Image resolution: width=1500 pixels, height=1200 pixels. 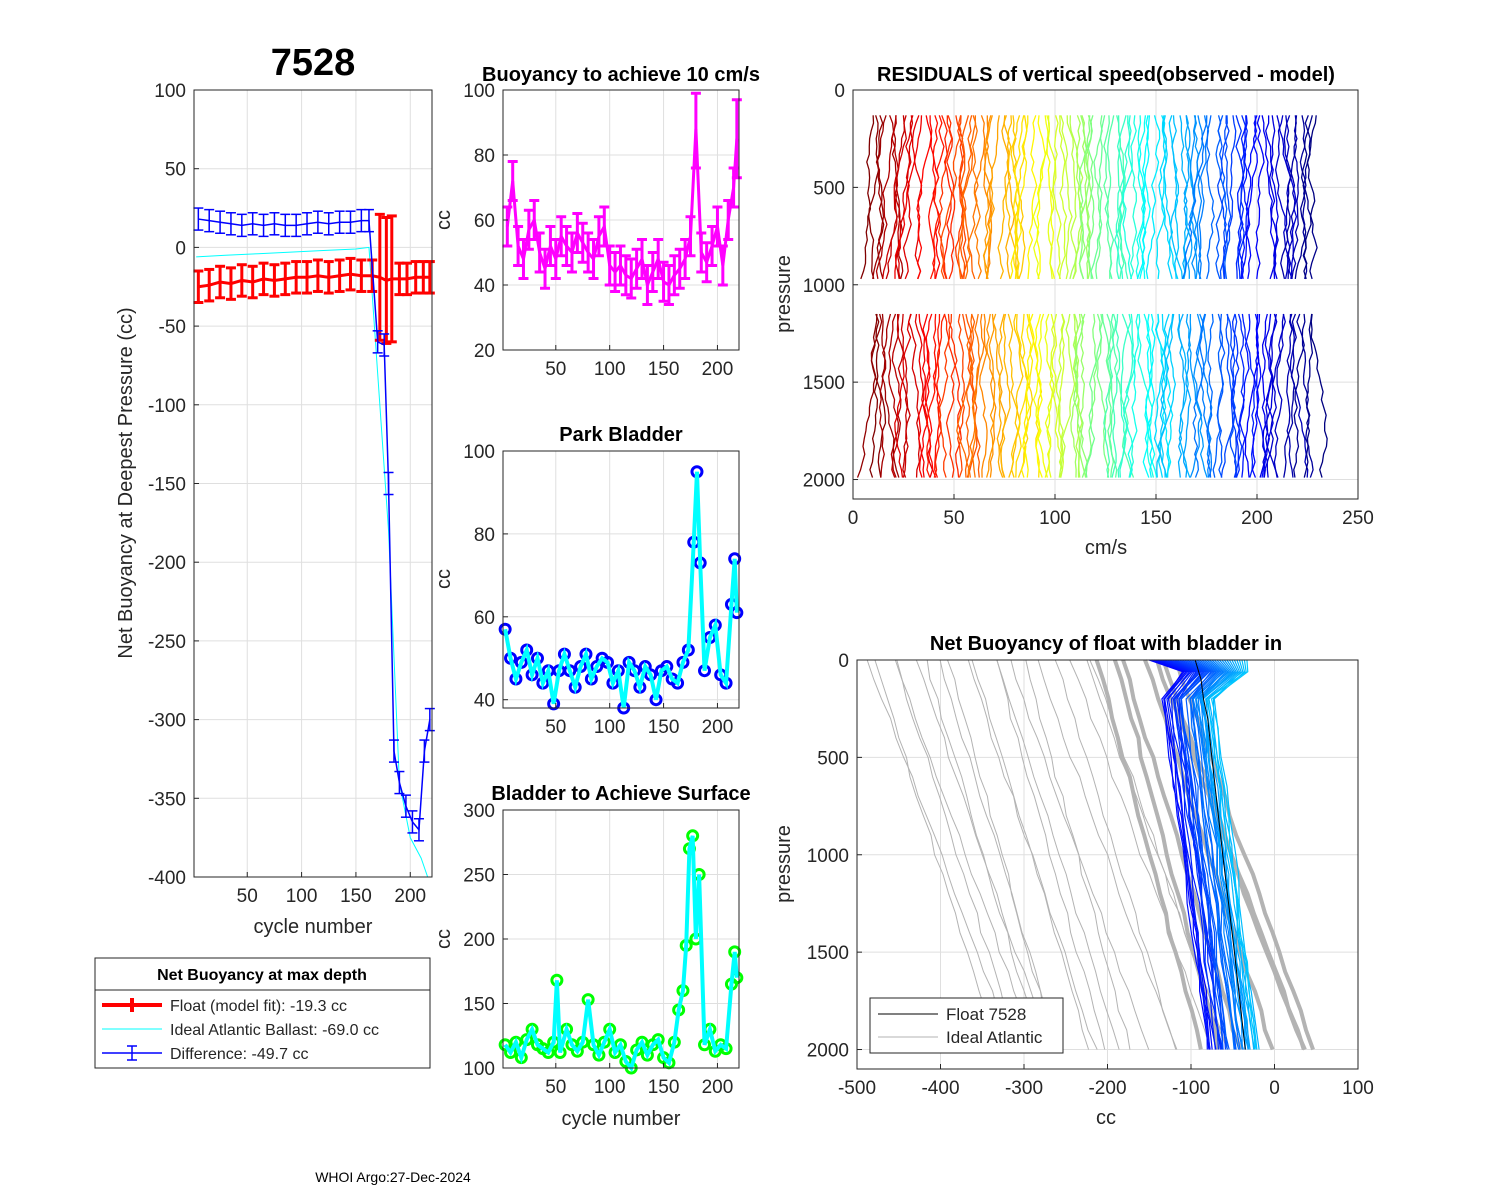 I want to click on legend2-label-float: Float 7528, so click(x=986, y=1014).